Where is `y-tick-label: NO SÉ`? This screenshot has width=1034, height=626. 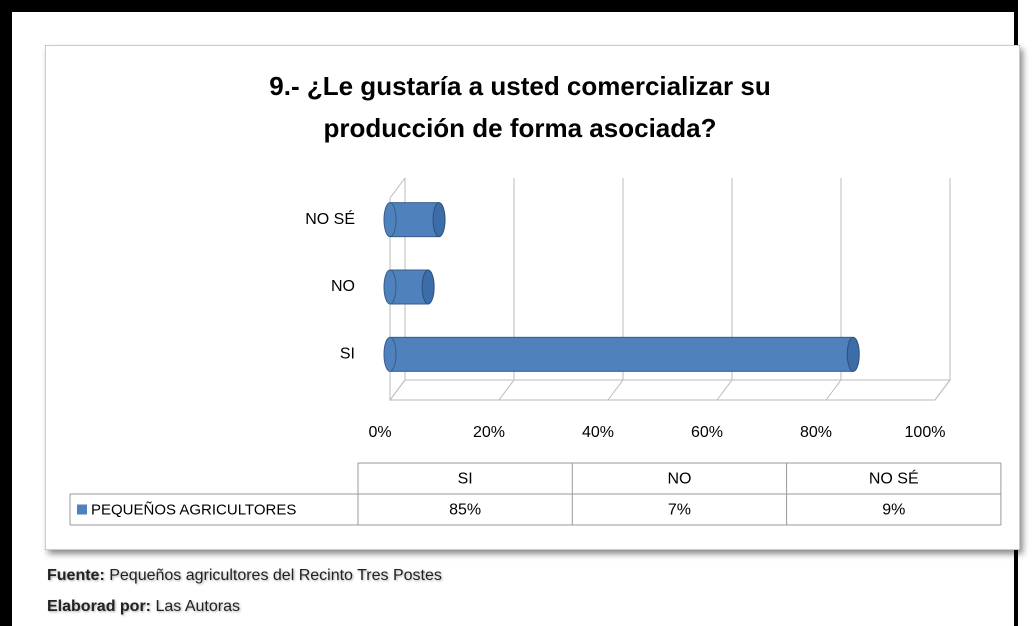
y-tick-label: NO SÉ is located at coordinates (330, 218).